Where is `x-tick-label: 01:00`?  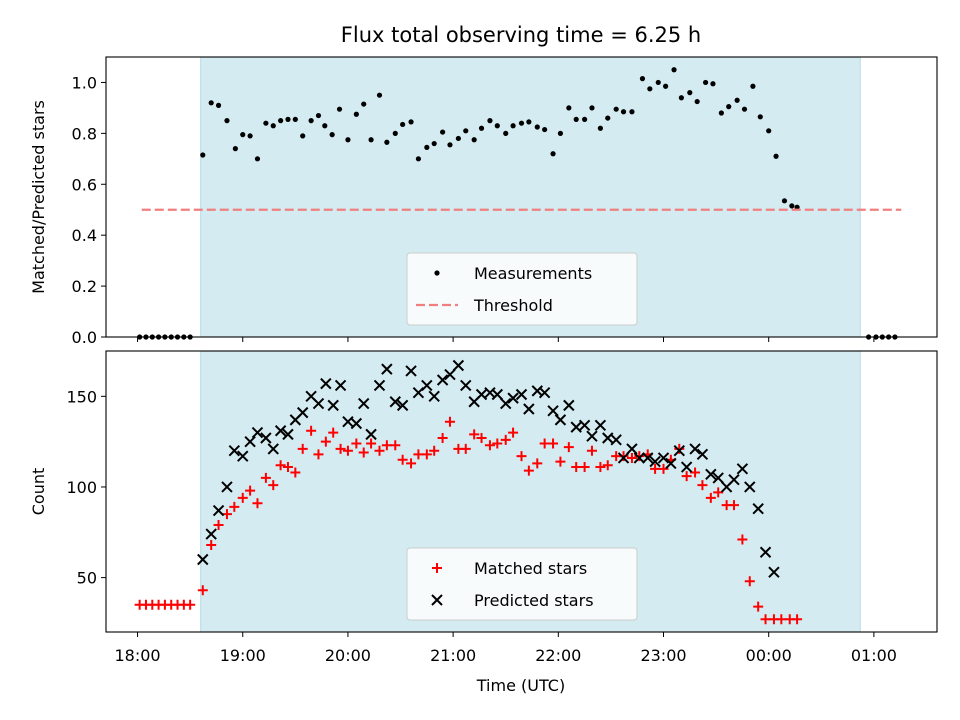 x-tick-label: 01:00 is located at coordinates (874, 655).